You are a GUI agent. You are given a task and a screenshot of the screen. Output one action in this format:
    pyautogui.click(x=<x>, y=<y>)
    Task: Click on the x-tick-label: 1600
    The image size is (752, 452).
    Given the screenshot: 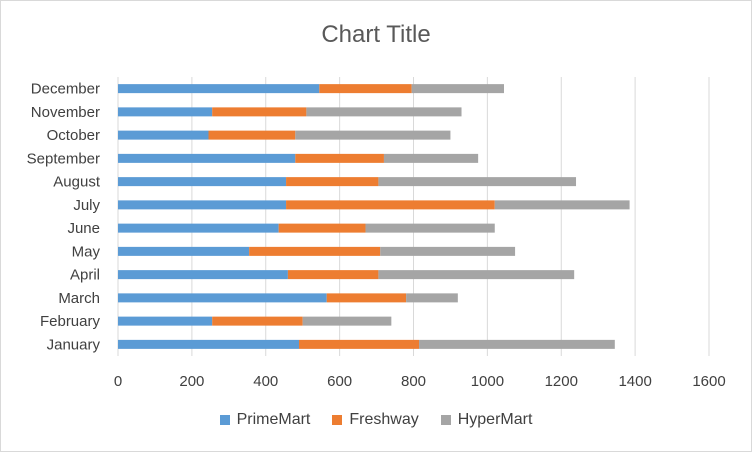 What is the action you would take?
    pyautogui.click(x=708, y=381)
    